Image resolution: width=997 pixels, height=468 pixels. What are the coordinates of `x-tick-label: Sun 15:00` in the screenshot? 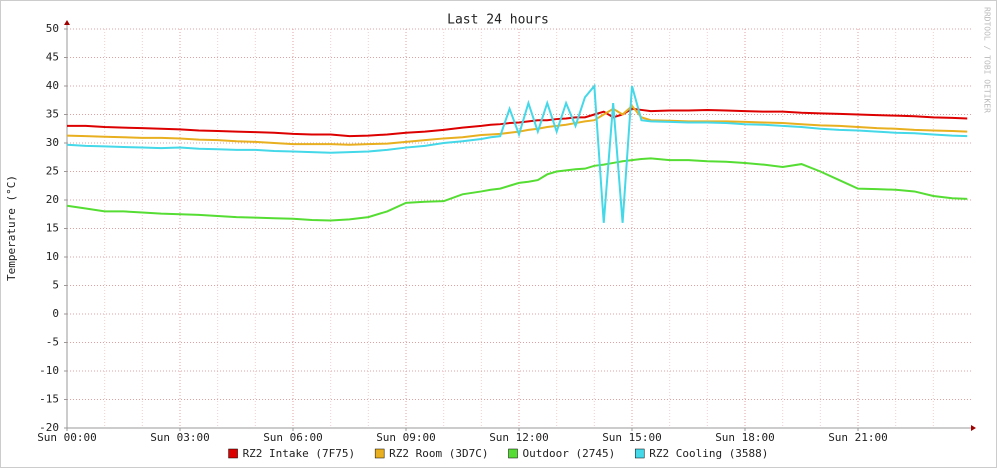 It's located at (632, 437).